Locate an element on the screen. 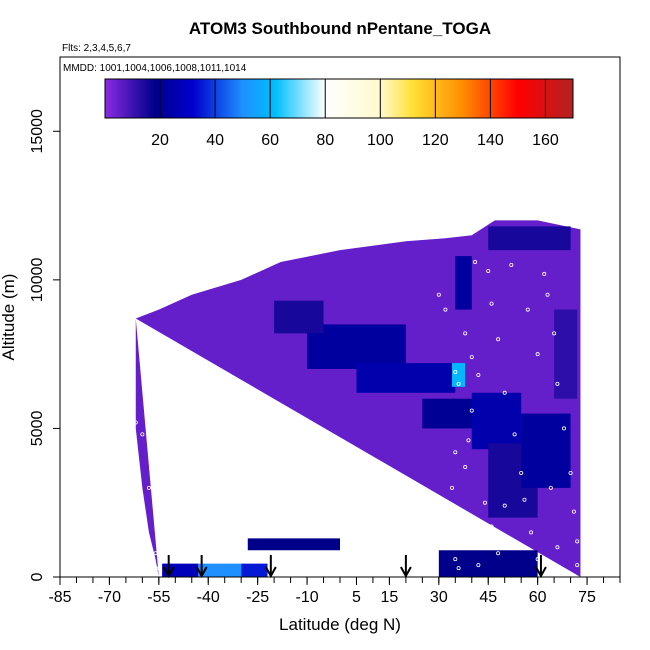  x-tick-label: -10 is located at coordinates (306, 597).